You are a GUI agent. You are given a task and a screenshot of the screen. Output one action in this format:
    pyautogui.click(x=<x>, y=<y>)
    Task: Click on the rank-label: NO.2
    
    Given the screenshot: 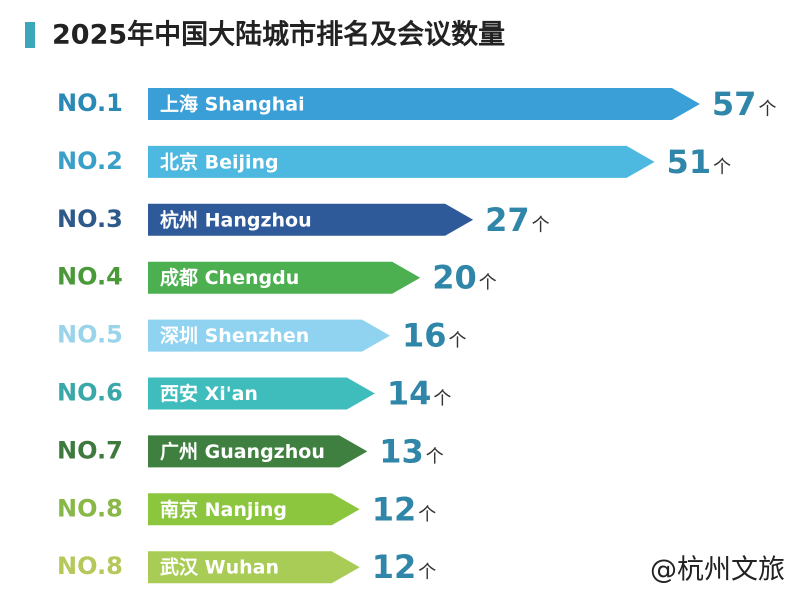 What is the action you would take?
    pyautogui.click(x=90, y=161)
    